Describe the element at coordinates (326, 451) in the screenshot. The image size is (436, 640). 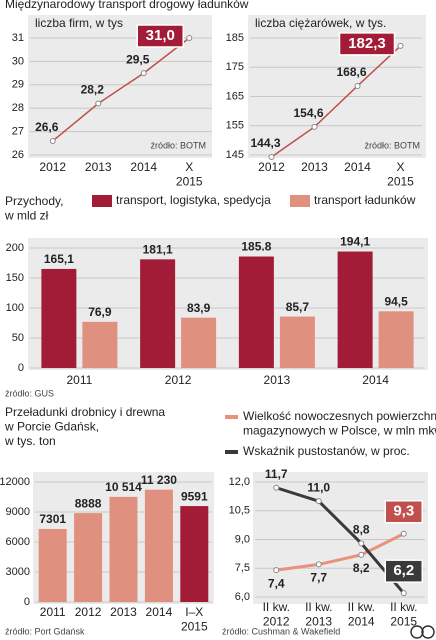
I see `legend-label: Wskaźnik pustostanów, w proc.` at that location.